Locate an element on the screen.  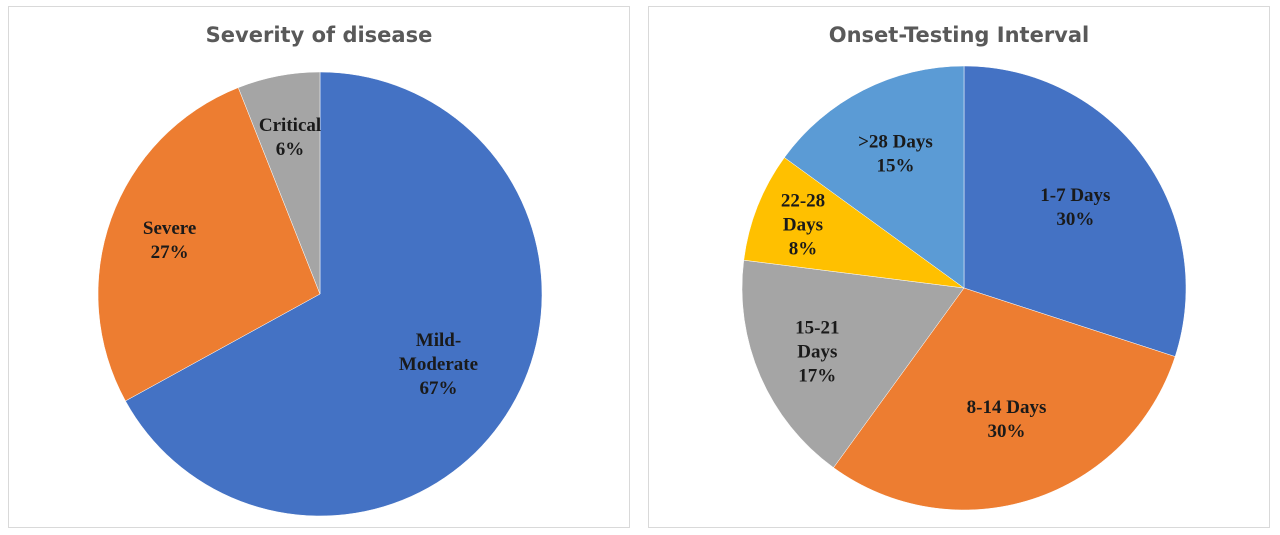
data-label-22-28-days: 22-28 Days 8% is located at coordinates (803, 224).